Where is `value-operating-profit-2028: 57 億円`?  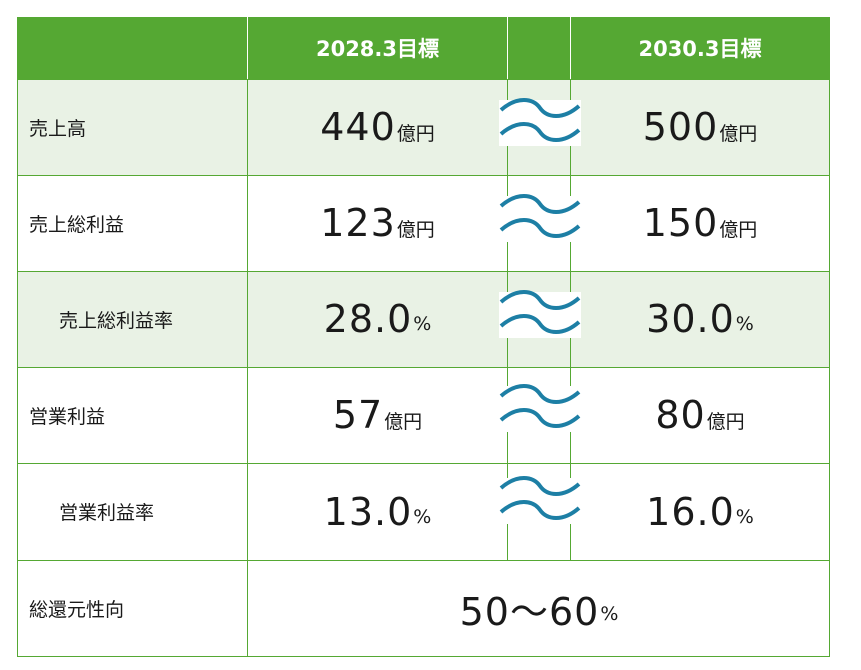 value-operating-profit-2028: 57 億円 is located at coordinates (377, 415).